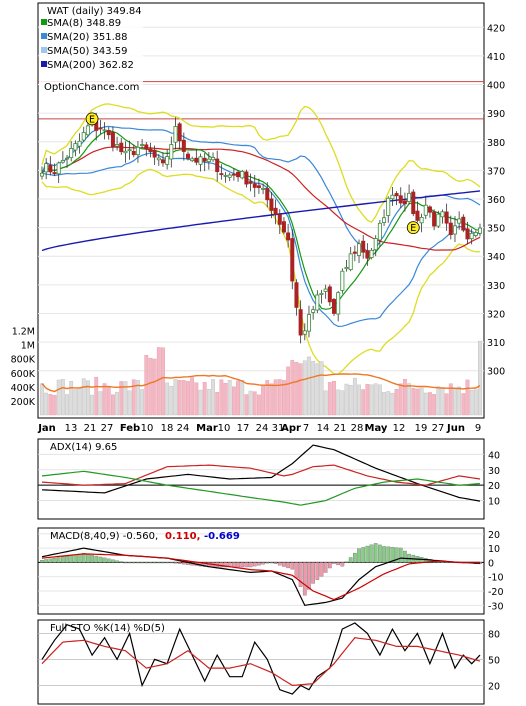 The height and width of the screenshot is (706, 526). What do you see at coordinates (496, 372) in the screenshot?
I see `price-y-tick: 300` at bounding box center [496, 372].